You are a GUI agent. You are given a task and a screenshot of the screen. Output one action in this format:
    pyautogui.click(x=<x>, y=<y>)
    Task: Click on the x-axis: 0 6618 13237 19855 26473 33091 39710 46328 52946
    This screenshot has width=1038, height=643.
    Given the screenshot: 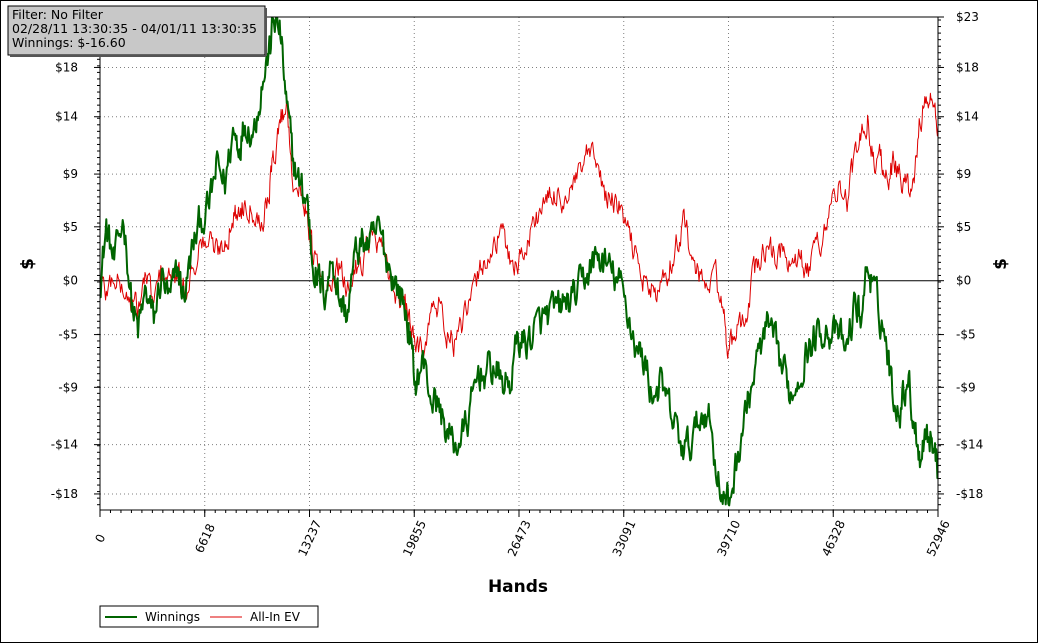 What is the action you would take?
    pyautogui.click(x=522, y=534)
    